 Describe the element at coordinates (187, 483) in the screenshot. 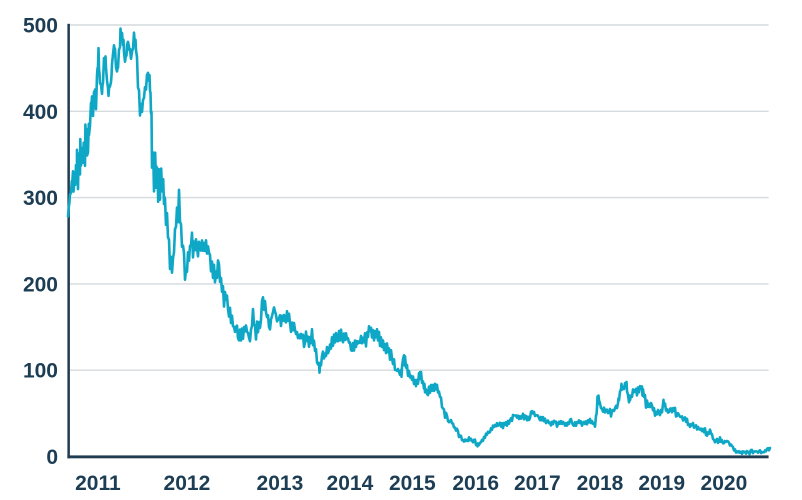

I see `svg-text: 2012` at that location.